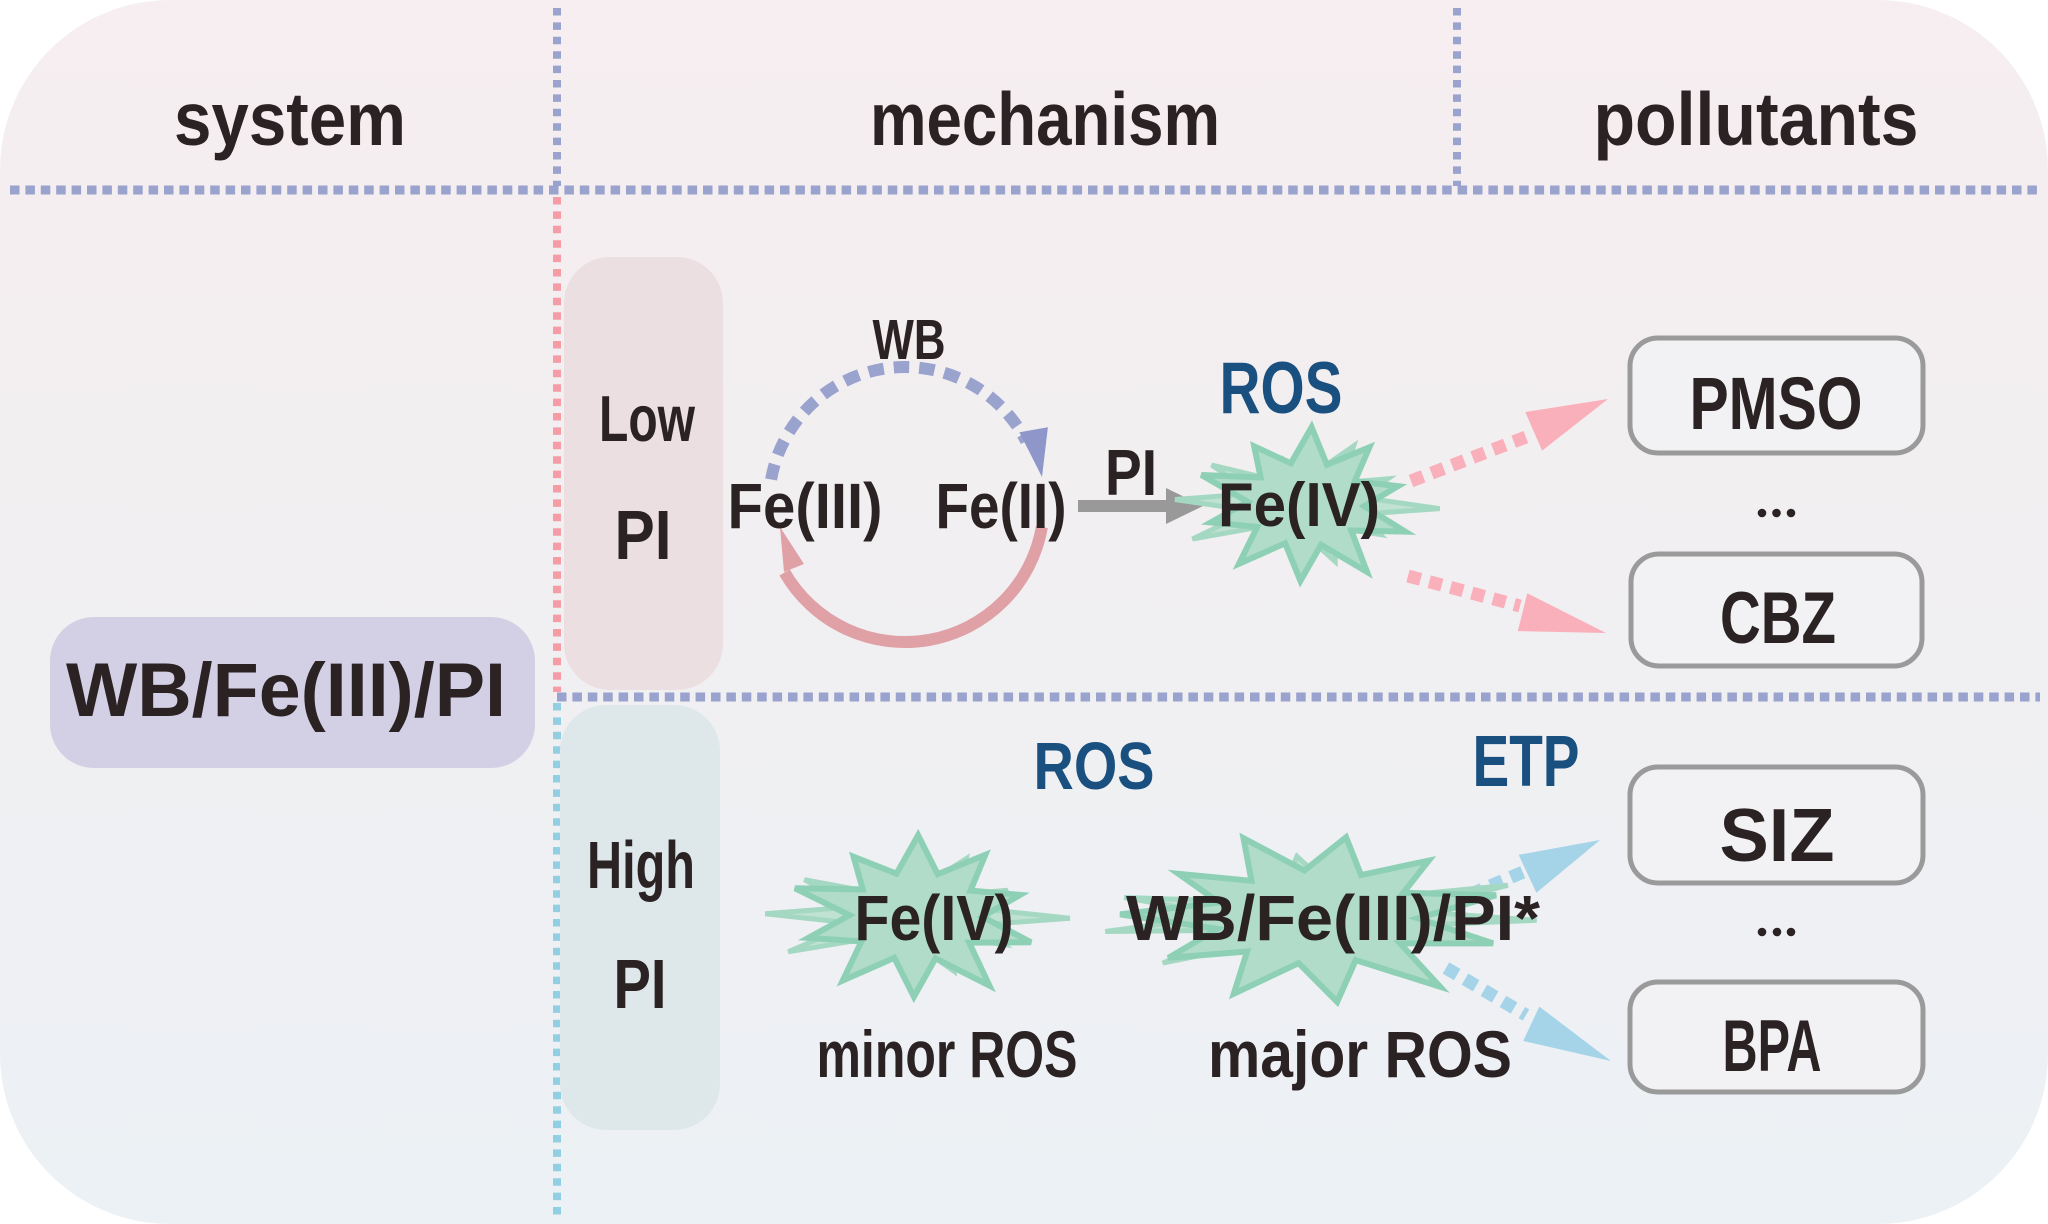  What do you see at coordinates (290, 119) in the screenshot?
I see `svg-text: system` at bounding box center [290, 119].